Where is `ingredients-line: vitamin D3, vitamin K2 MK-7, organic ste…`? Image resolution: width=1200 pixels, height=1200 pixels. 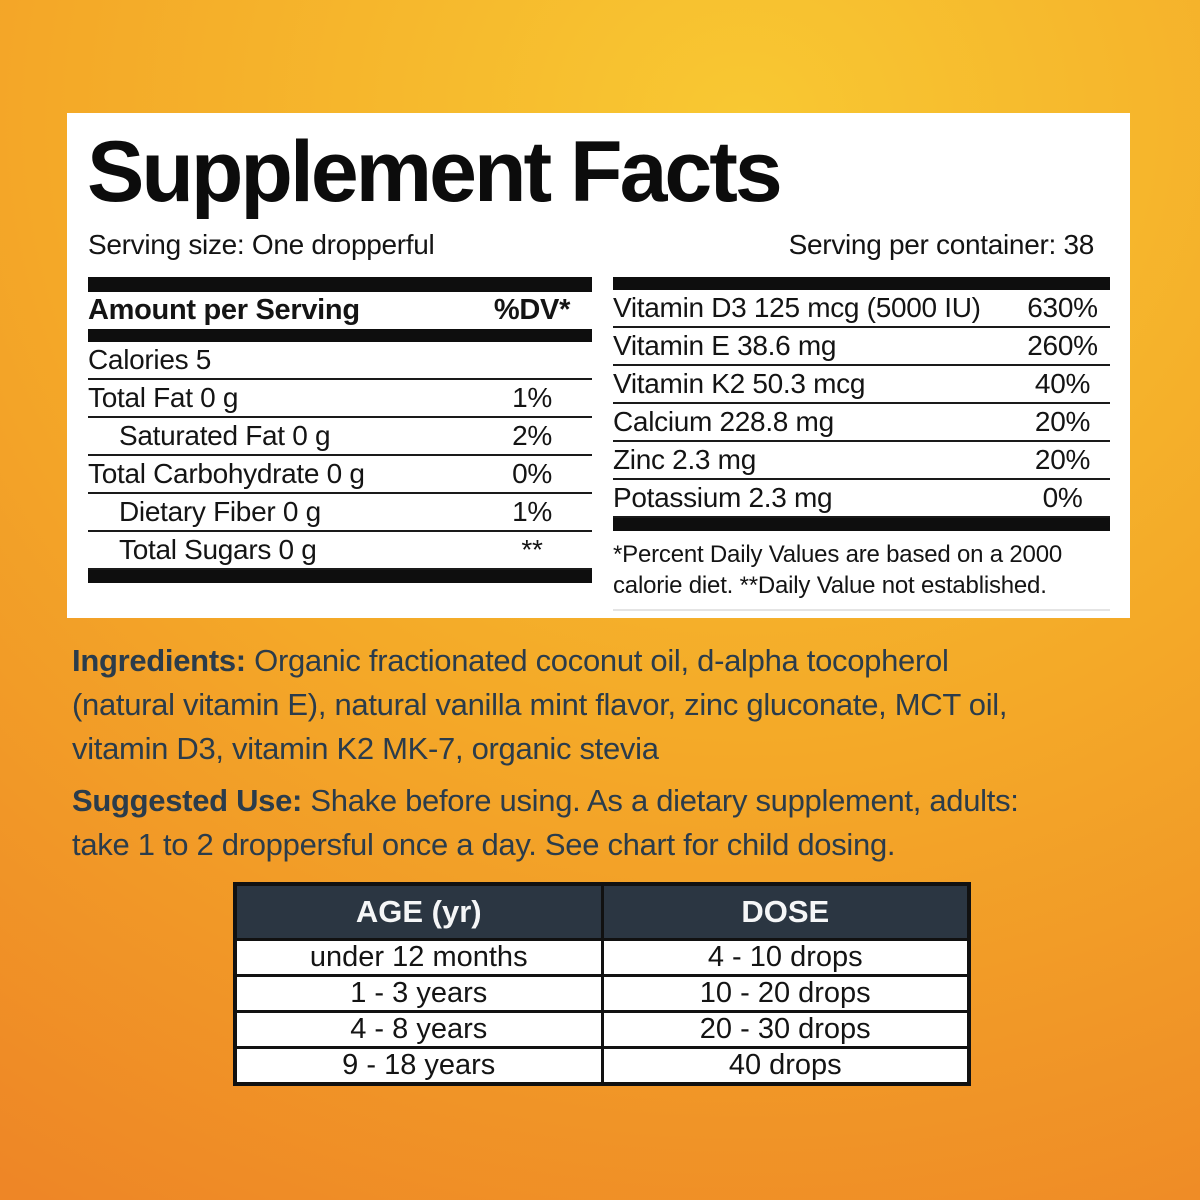
ingredients-line: vitamin D3, vitamin K2 MK-7, organic ste… is located at coordinates (365, 748).